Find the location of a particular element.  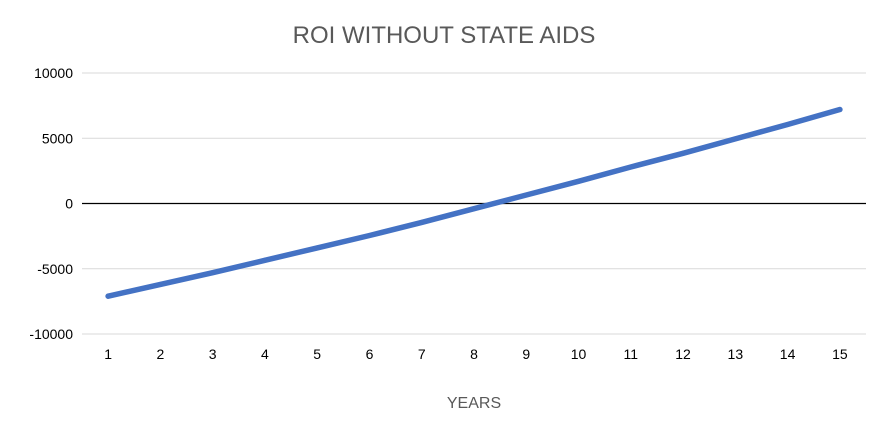

x-tick-label: 4 is located at coordinates (265, 354).